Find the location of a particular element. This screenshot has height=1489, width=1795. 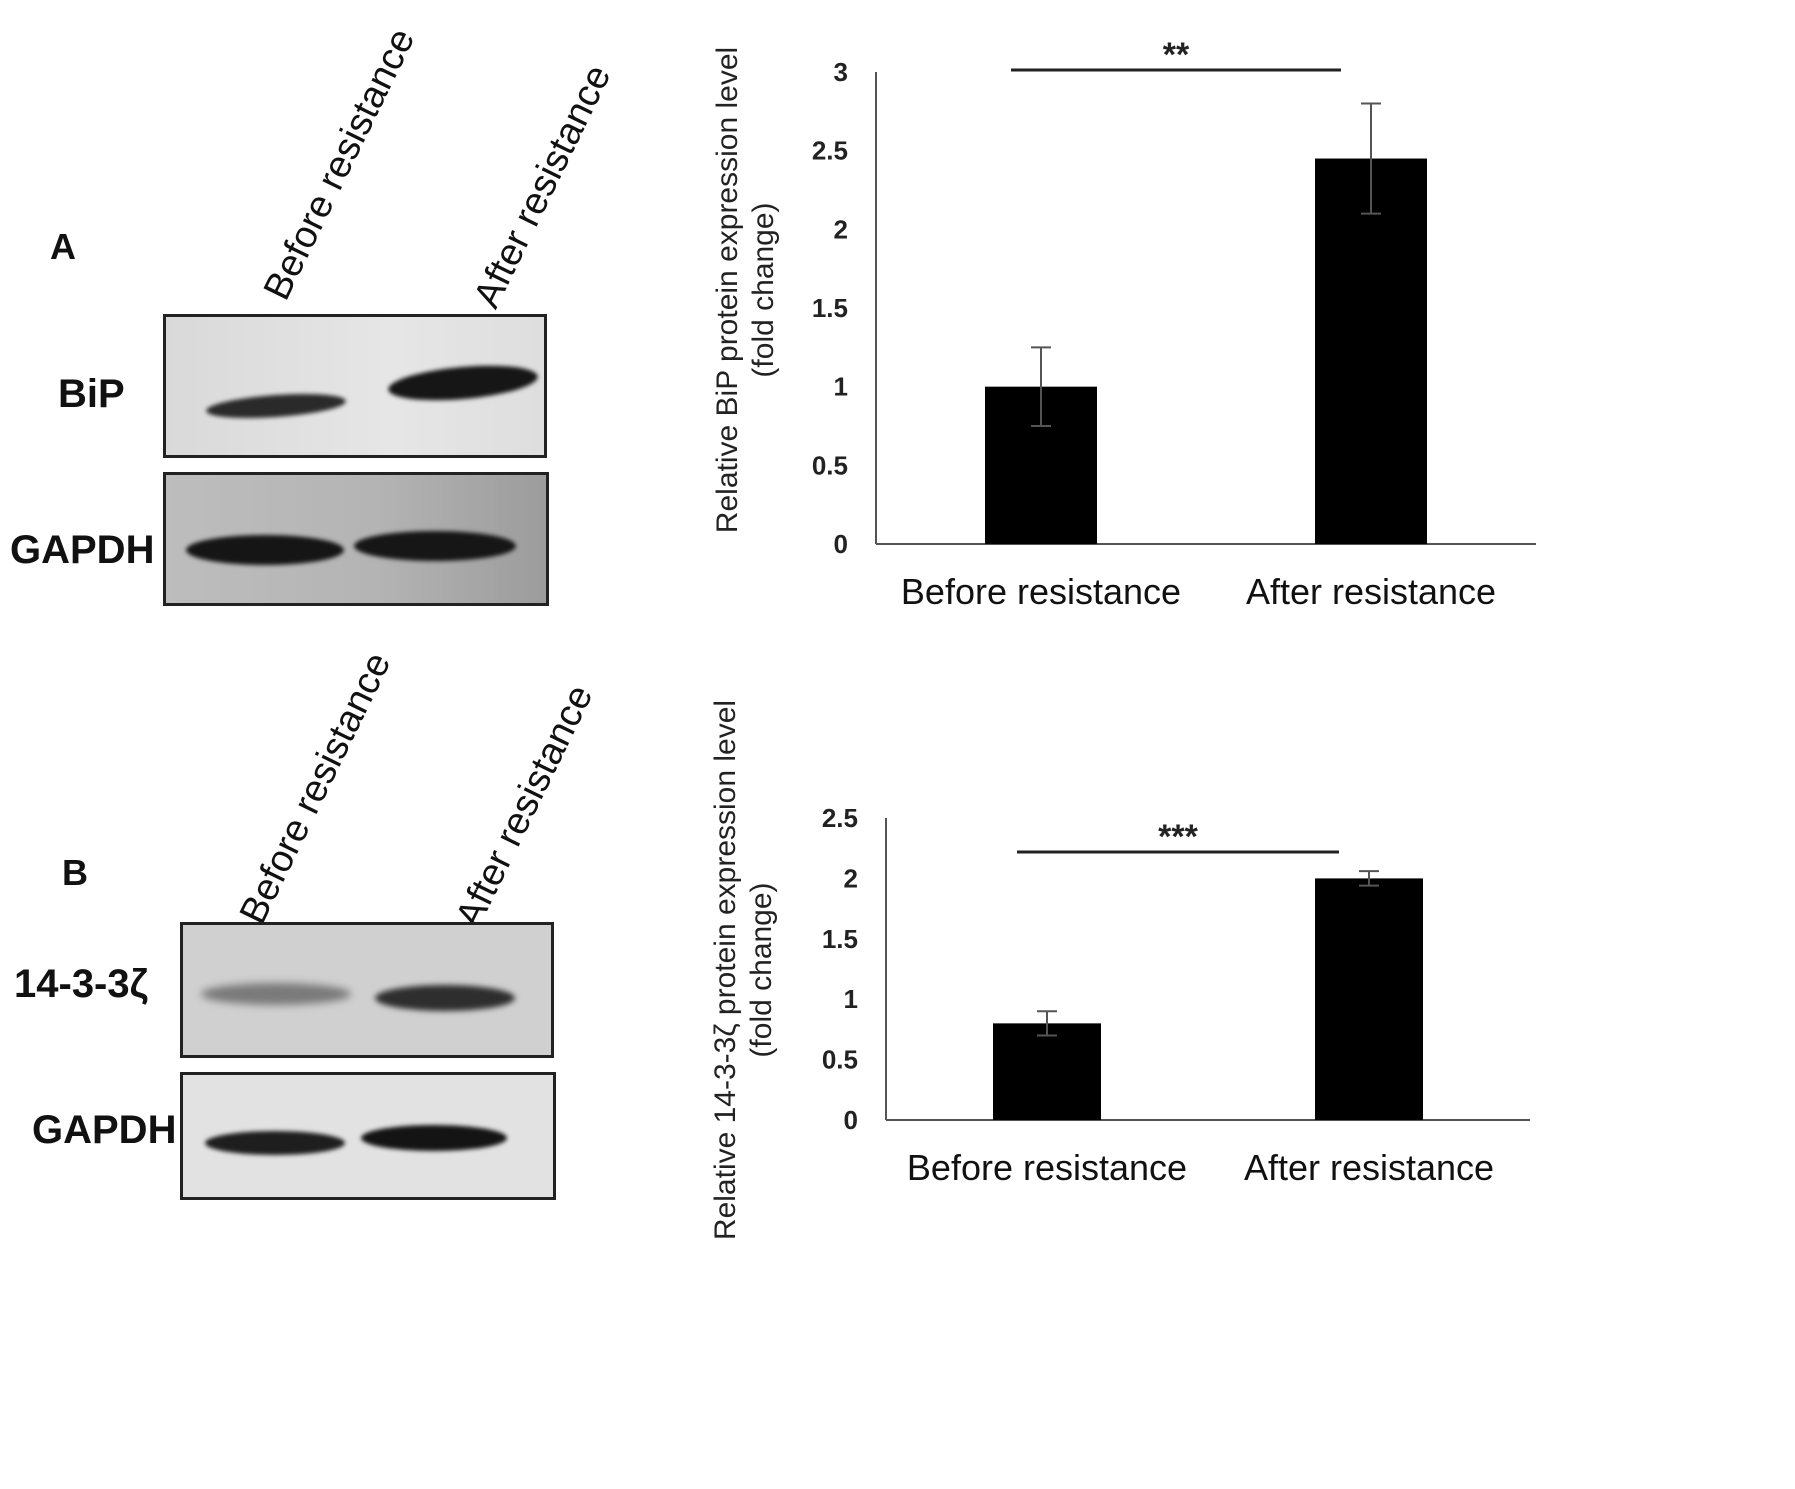

panel-a-bip-band-after is located at coordinates (463, 383).